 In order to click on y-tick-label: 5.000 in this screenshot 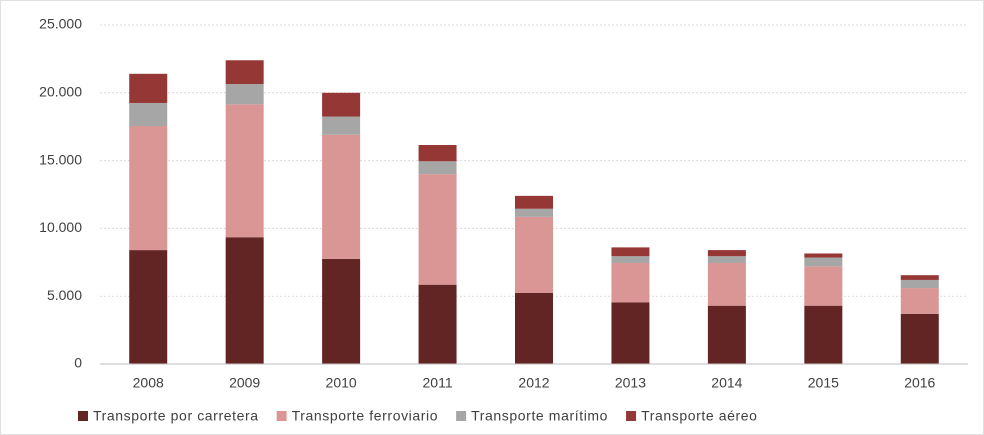, I will do `click(64, 295)`.